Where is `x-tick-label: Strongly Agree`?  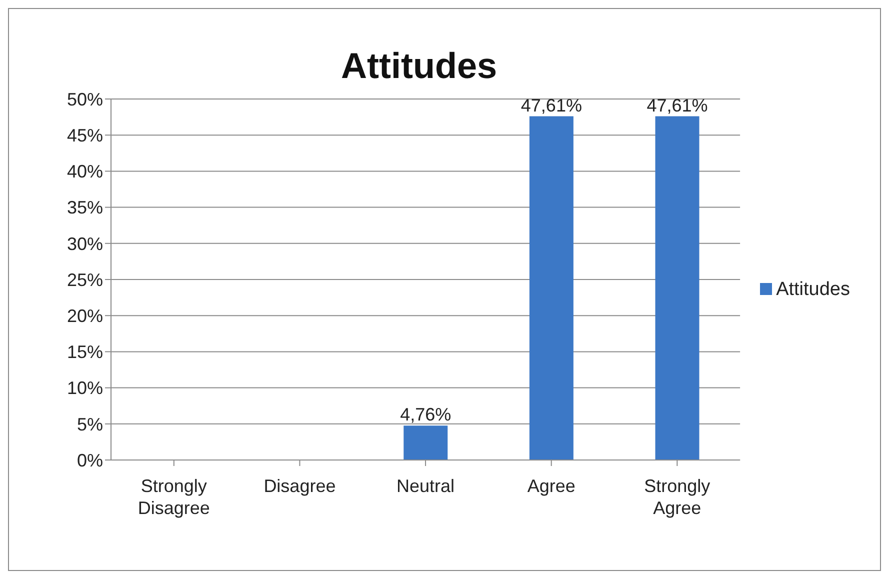
x-tick-label: Strongly Agree is located at coordinates (677, 497).